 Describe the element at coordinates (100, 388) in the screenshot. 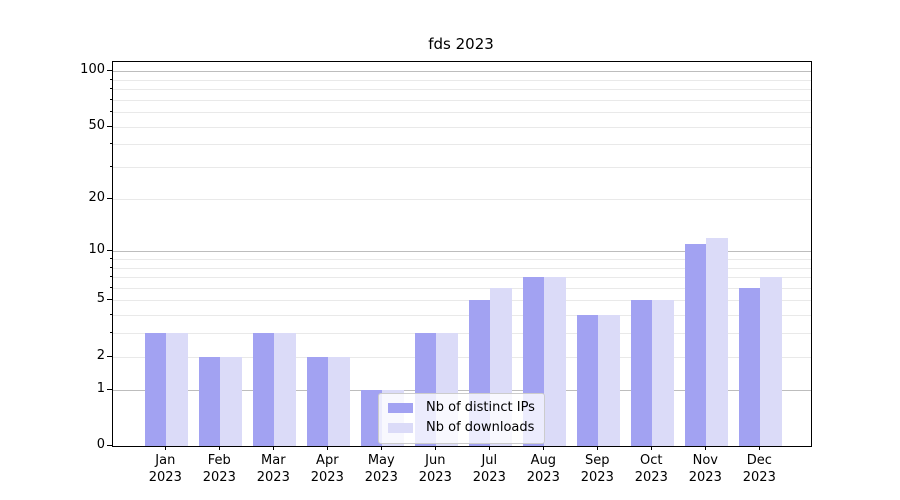

I see `y-tick-label: 1` at that location.